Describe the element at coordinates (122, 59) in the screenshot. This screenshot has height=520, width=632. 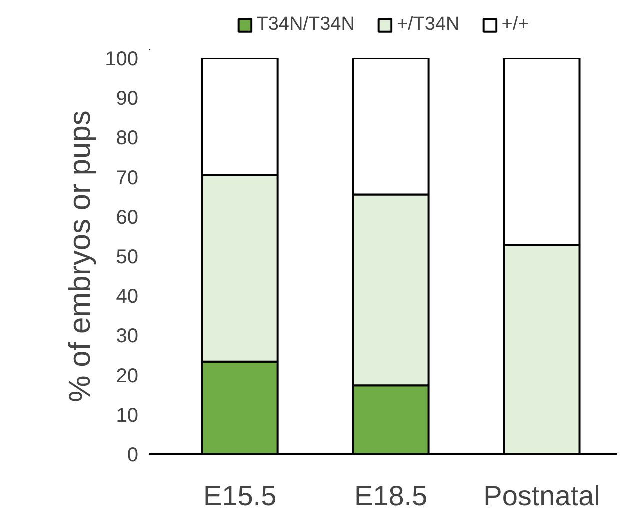
I see `y-tick-label: 100` at that location.